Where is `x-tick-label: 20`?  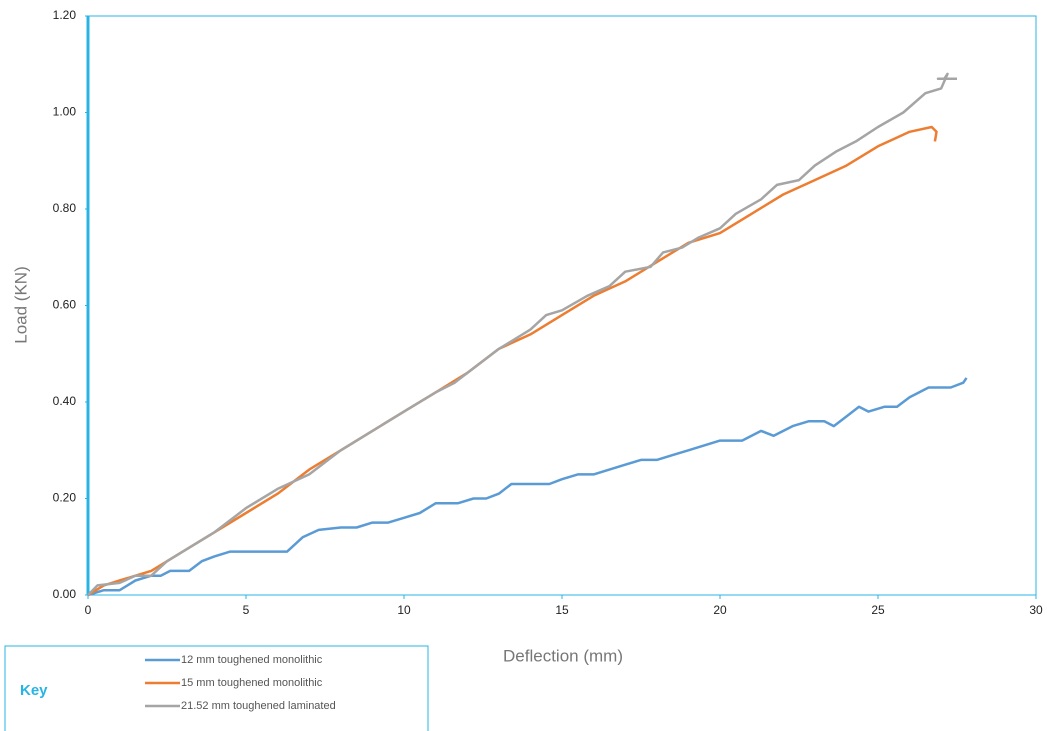
x-tick-label: 20 is located at coordinates (720, 610).